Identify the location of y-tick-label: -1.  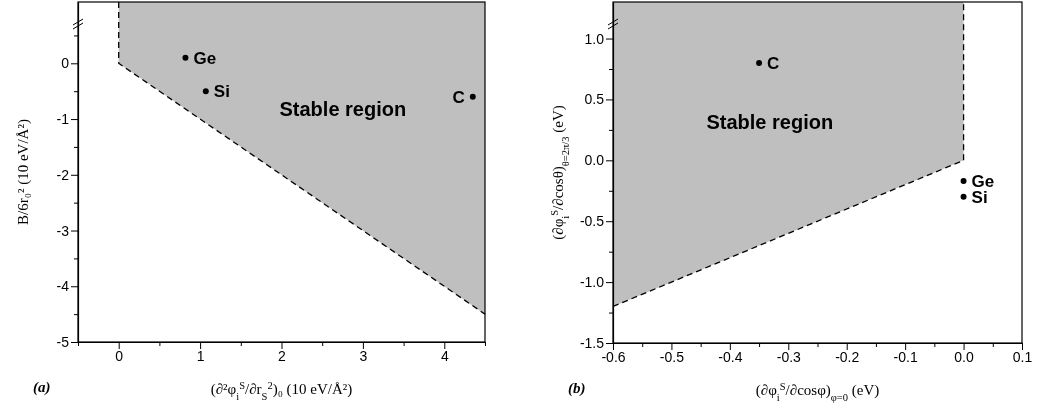
(63, 119).